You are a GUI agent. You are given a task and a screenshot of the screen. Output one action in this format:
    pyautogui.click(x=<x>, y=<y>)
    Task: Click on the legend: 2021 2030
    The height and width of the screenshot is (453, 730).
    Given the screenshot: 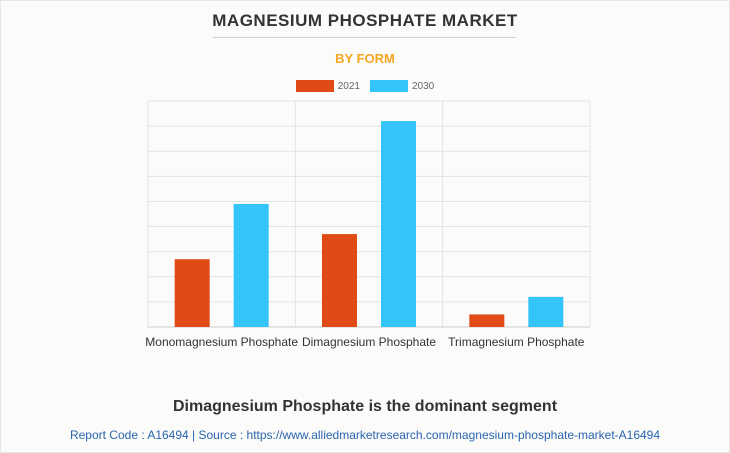 What is the action you would take?
    pyautogui.click(x=365, y=86)
    